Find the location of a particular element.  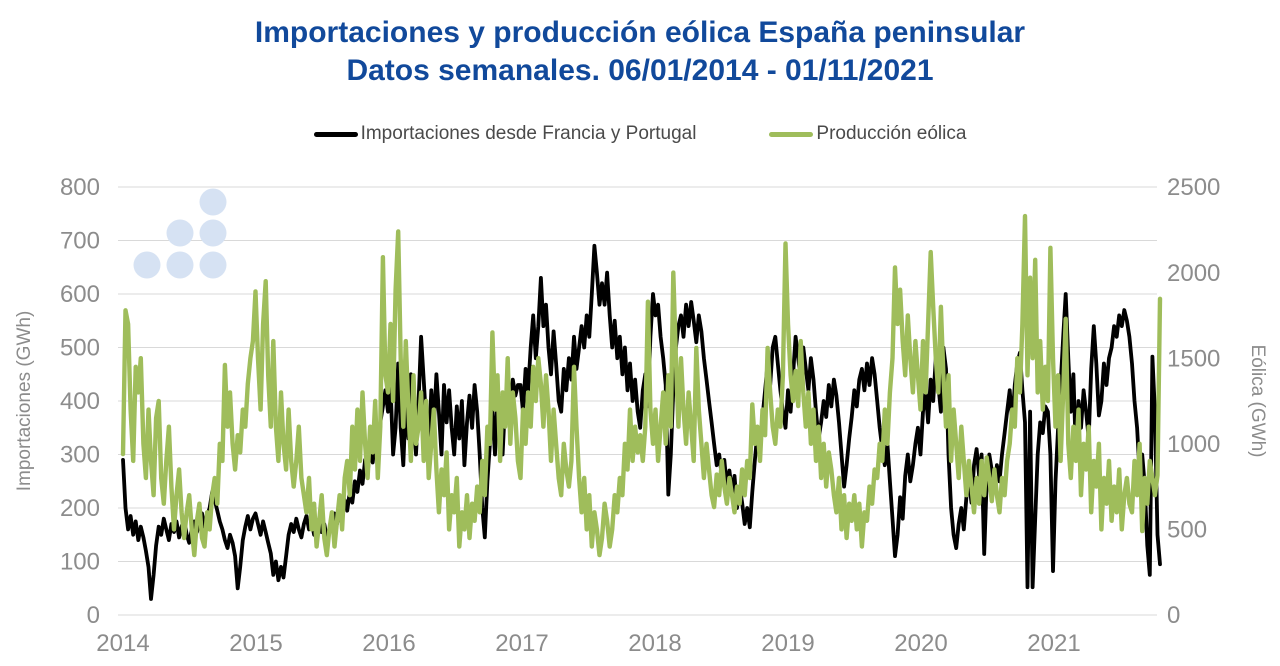

left-axis-tick-label: 600 is located at coordinates (80, 294).